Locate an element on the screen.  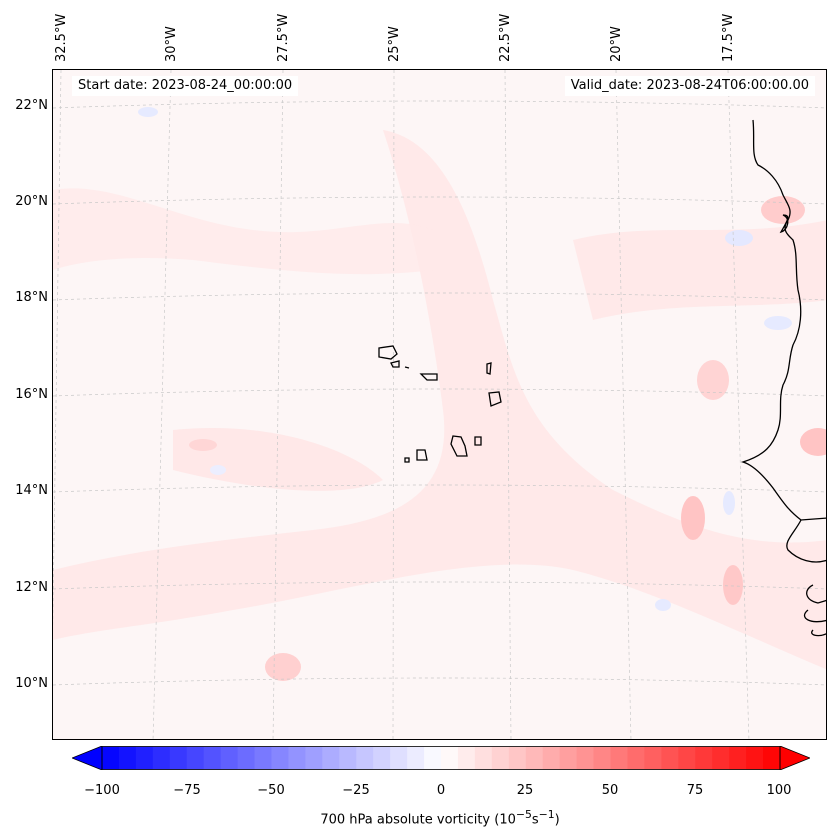
colorbar-tick-label: −25 is located at coordinates (356, 790).